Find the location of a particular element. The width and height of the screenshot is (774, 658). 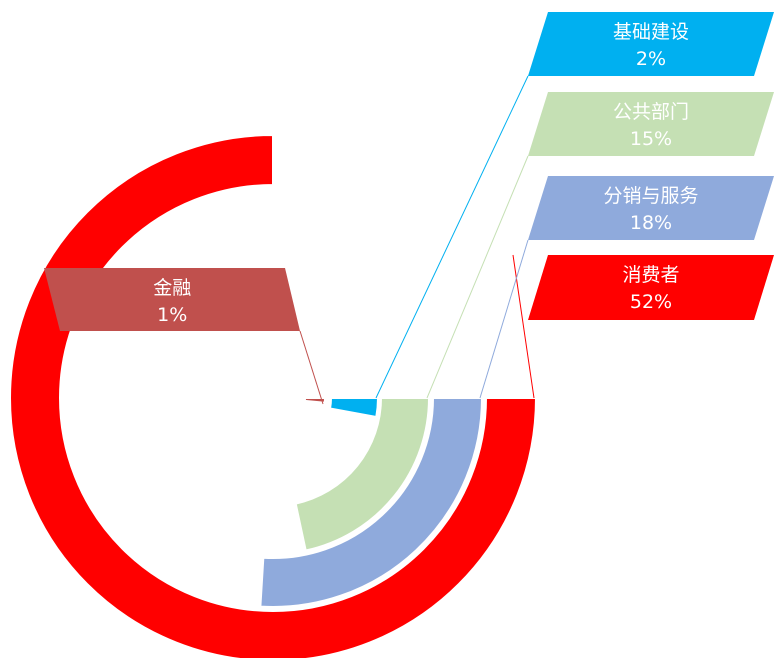

category-label-1: 消费者 is located at coordinates (650, 275).